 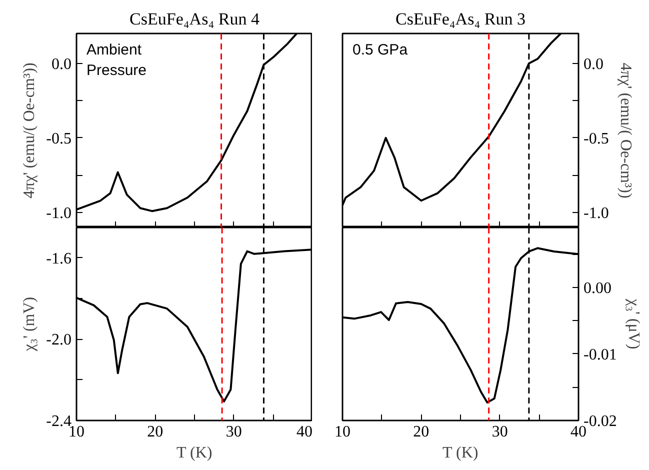 What do you see at coordinates (29, 324) in the screenshot?
I see `y-axis-title: χ₃' (mV)` at bounding box center [29, 324].